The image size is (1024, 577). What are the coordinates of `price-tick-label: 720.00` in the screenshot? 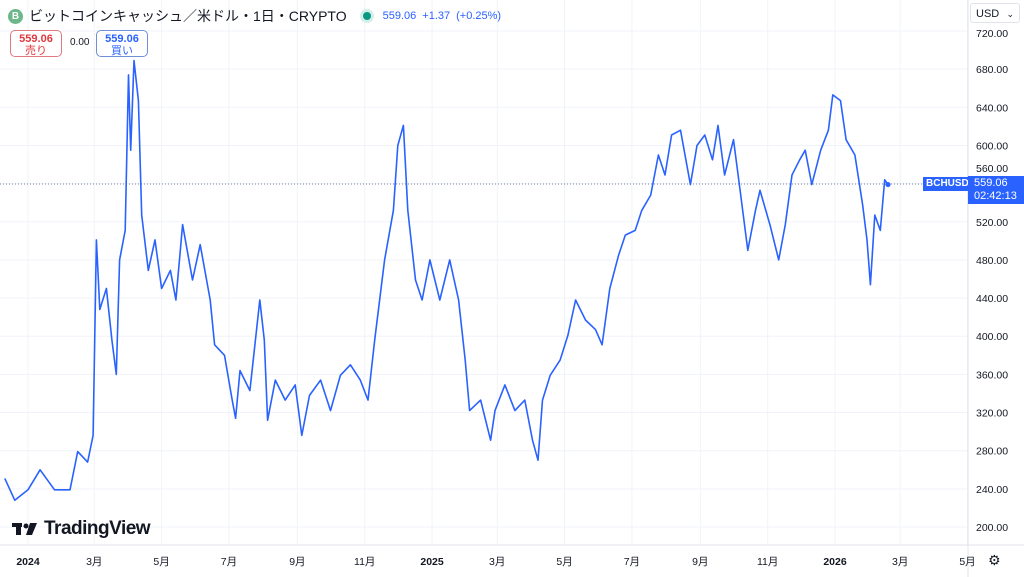 It's located at (992, 34).